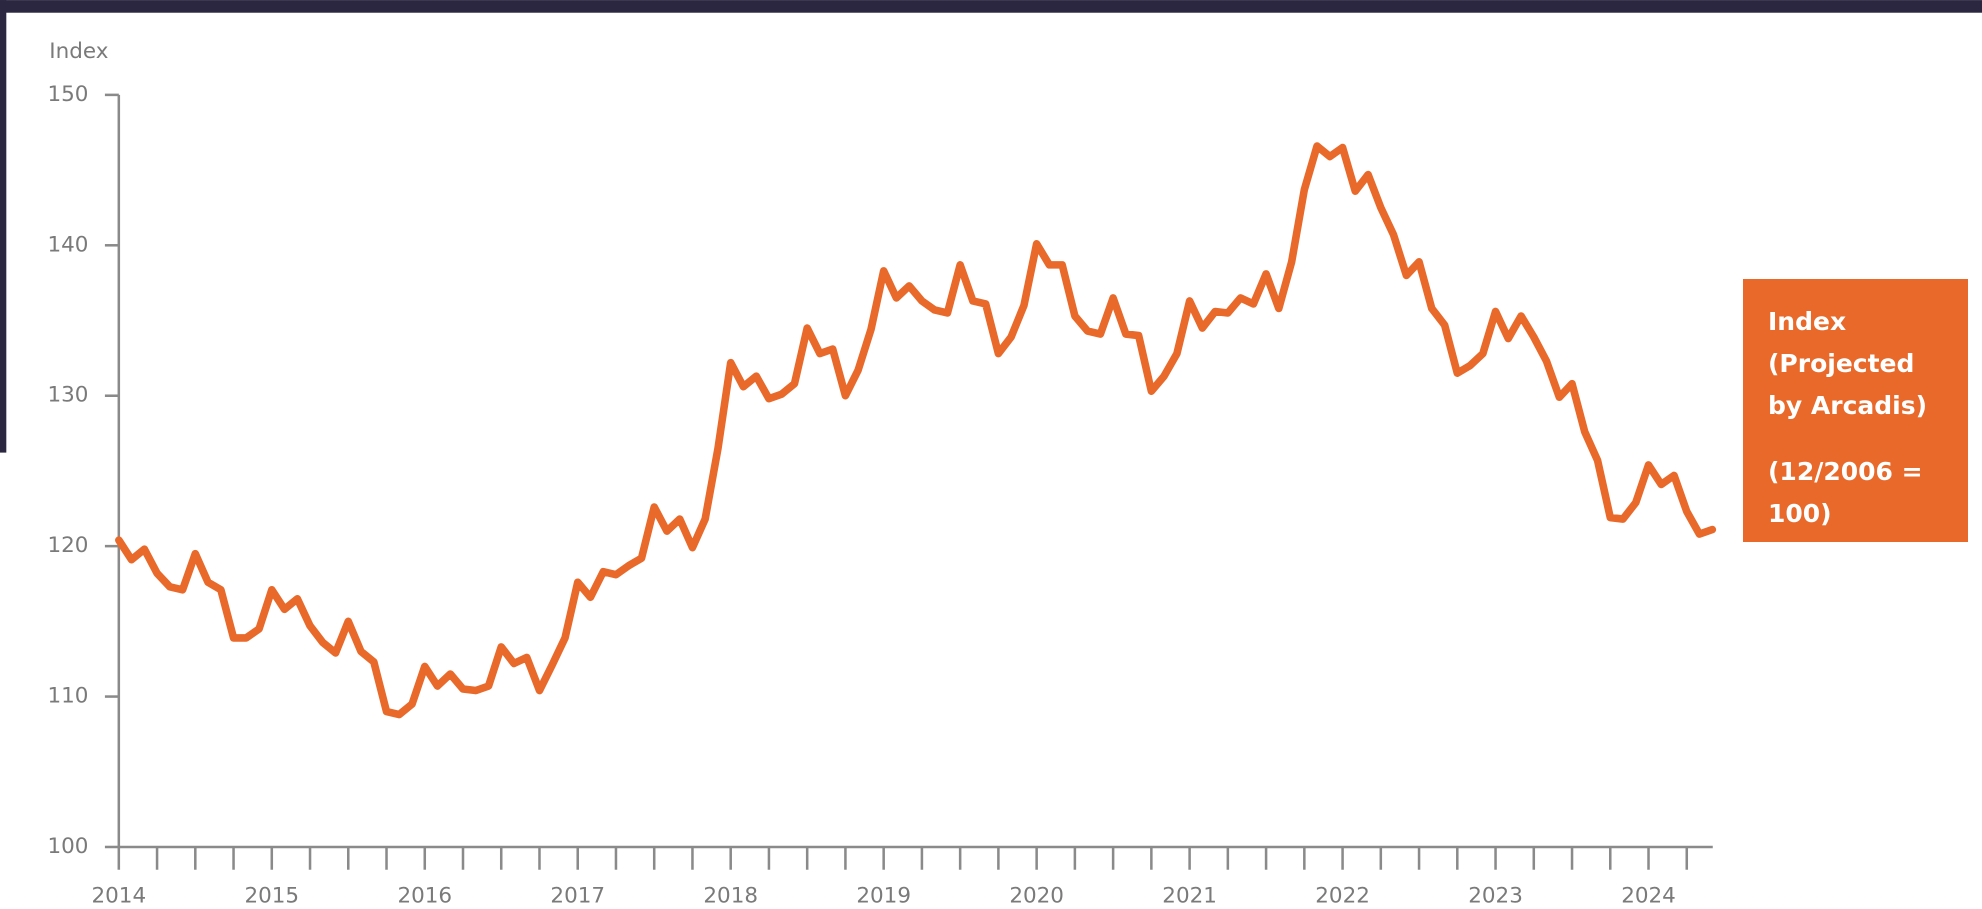 The width and height of the screenshot is (1982, 909). Describe the element at coordinates (577, 895) in the screenshot. I see `x-tick-label: 2017` at that location.